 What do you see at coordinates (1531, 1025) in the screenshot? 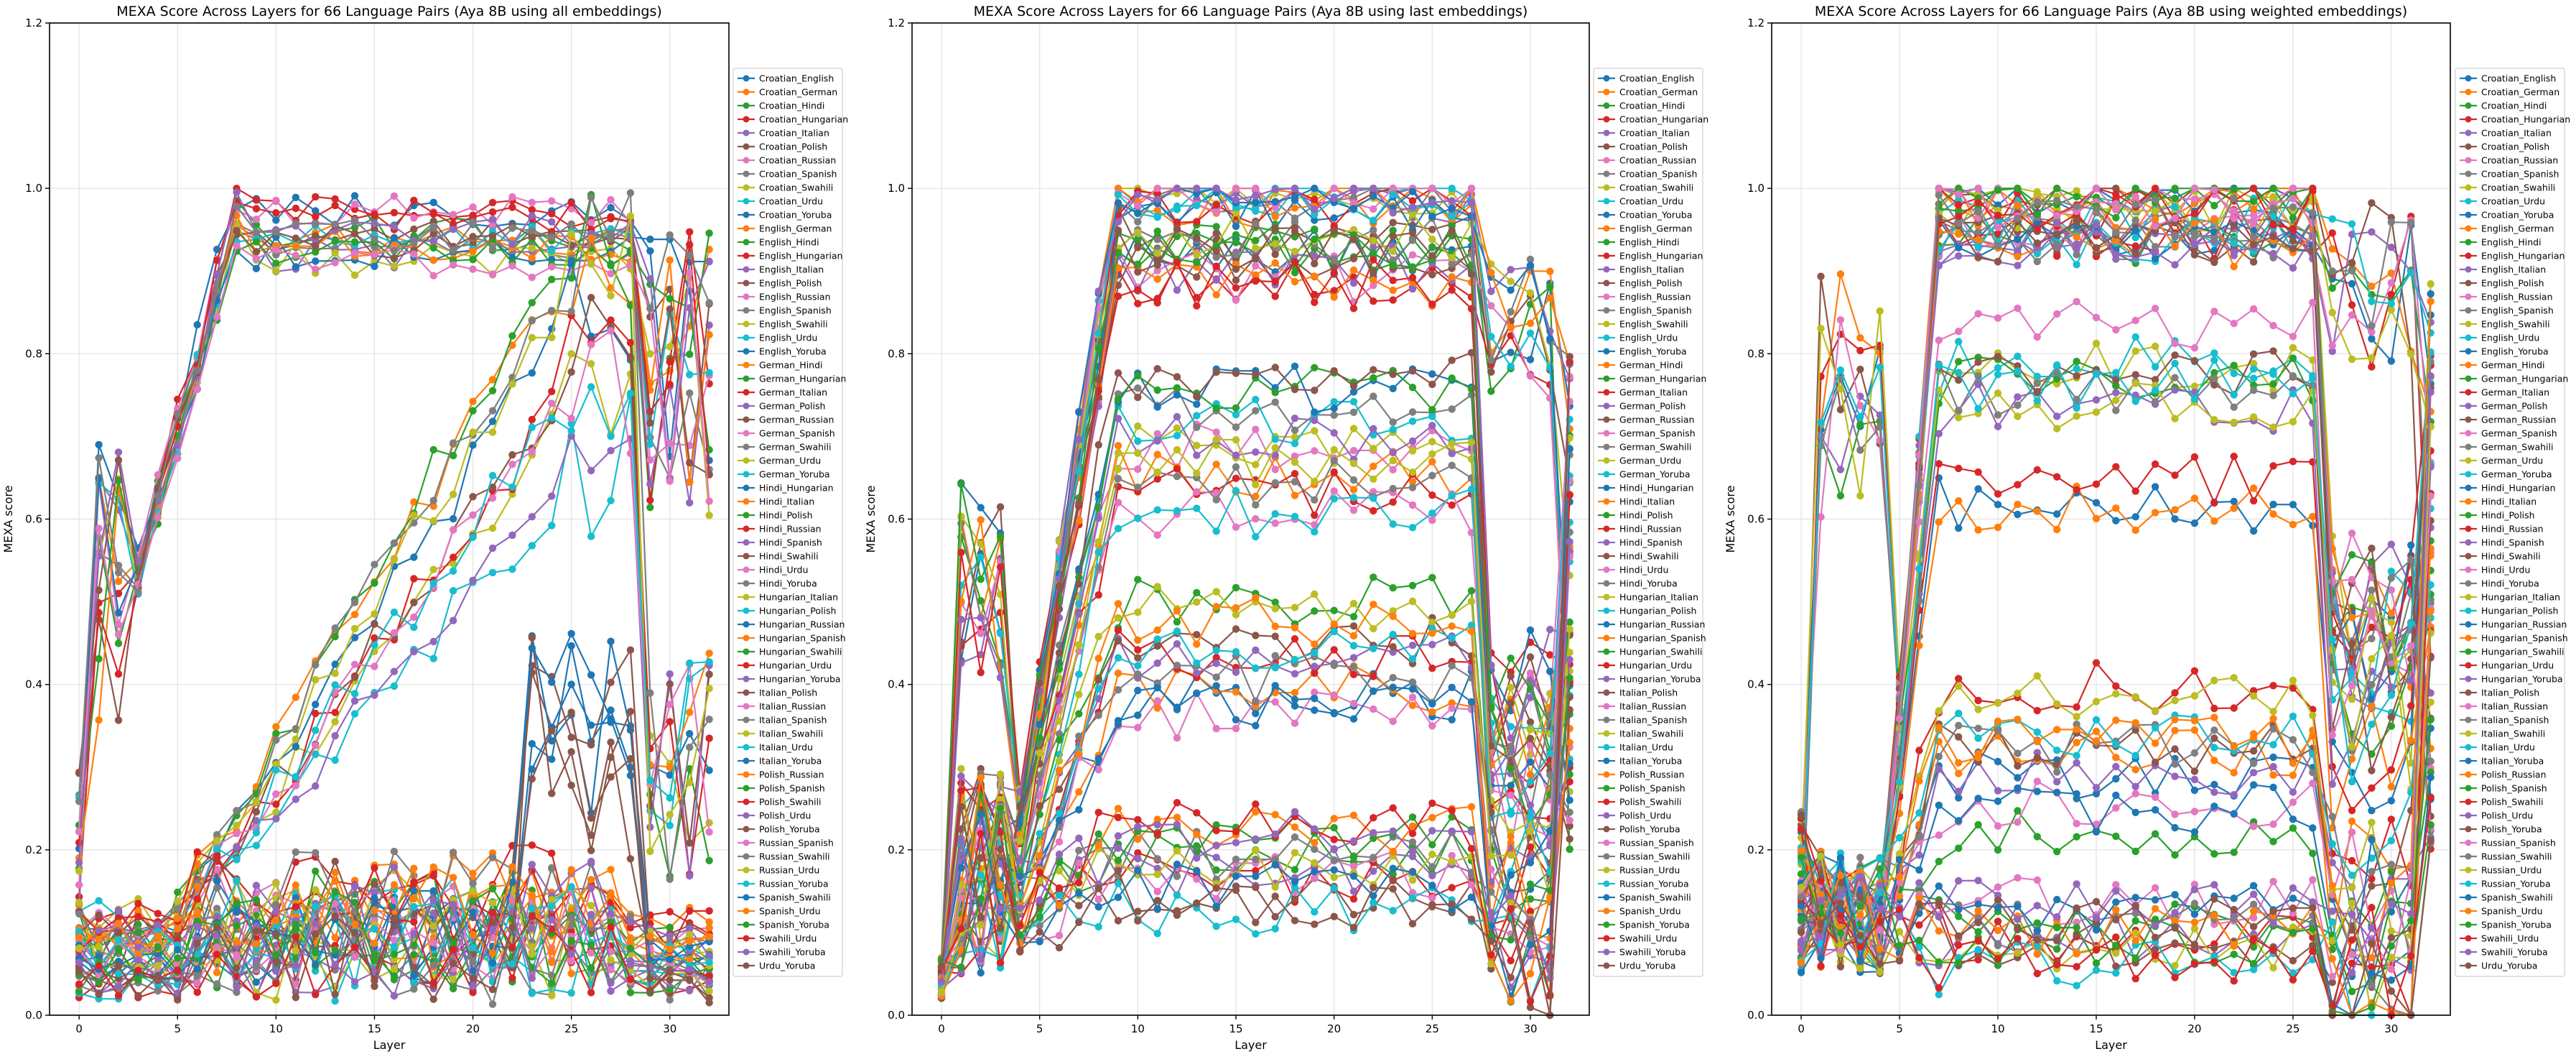
I see `x-tick: 30` at bounding box center [1531, 1025].